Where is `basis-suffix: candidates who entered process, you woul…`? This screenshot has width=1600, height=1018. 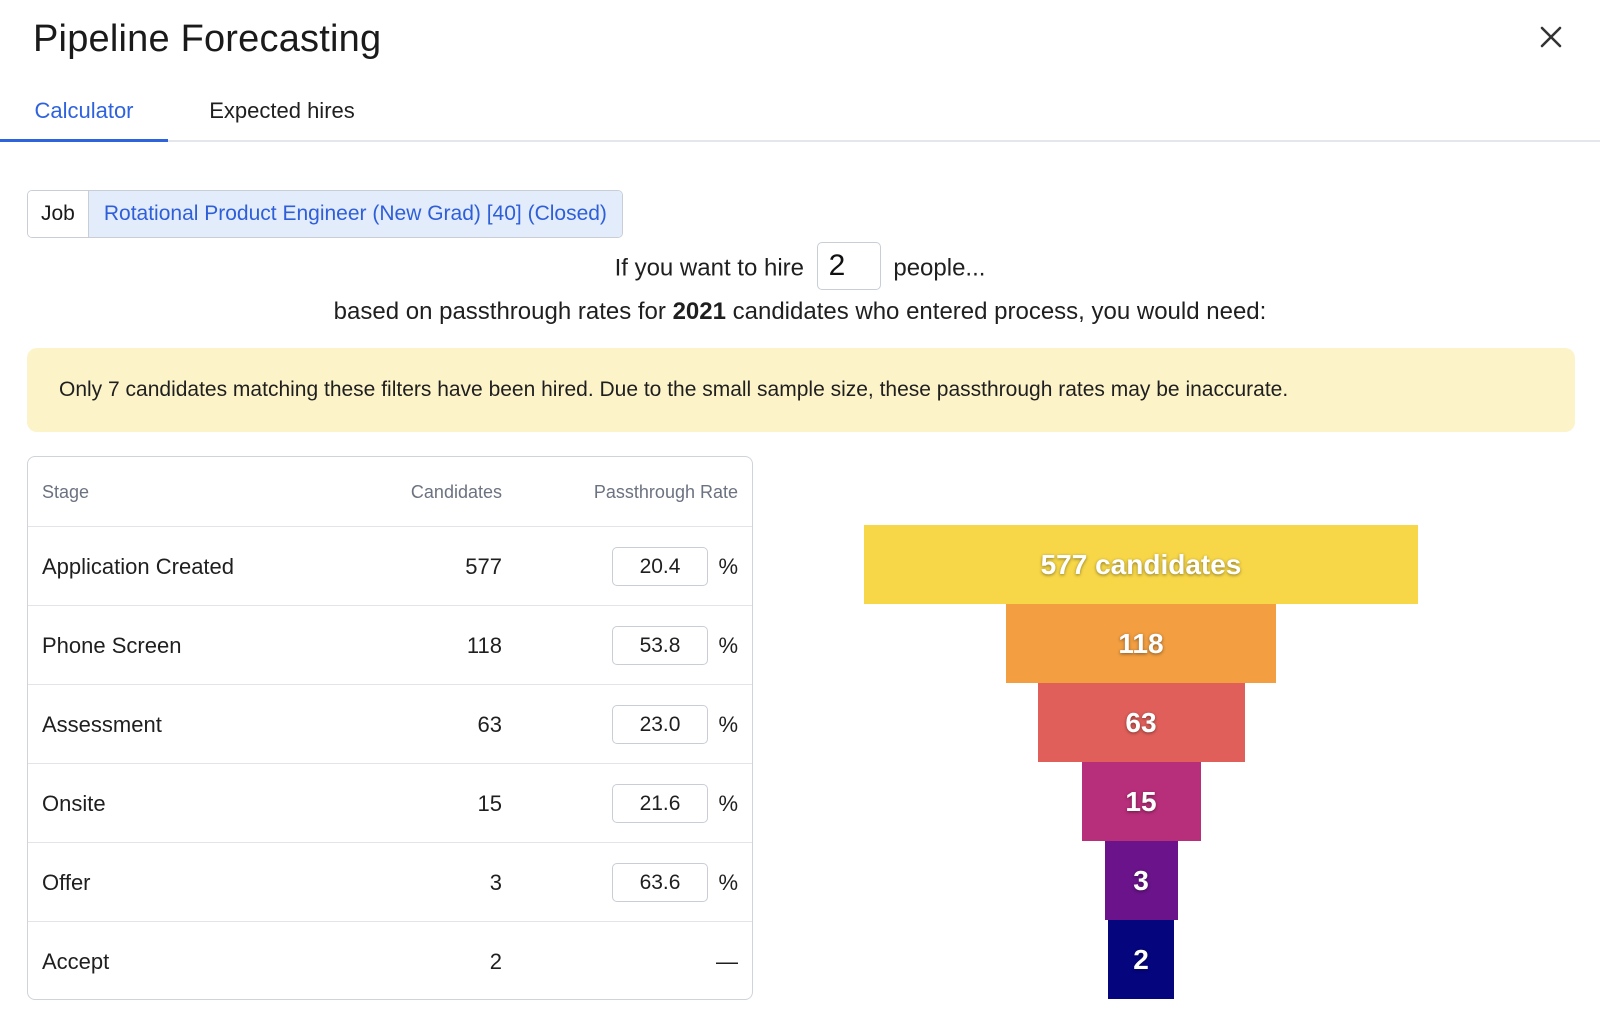
basis-suffix: candidates who entered process, you woul… is located at coordinates (999, 311).